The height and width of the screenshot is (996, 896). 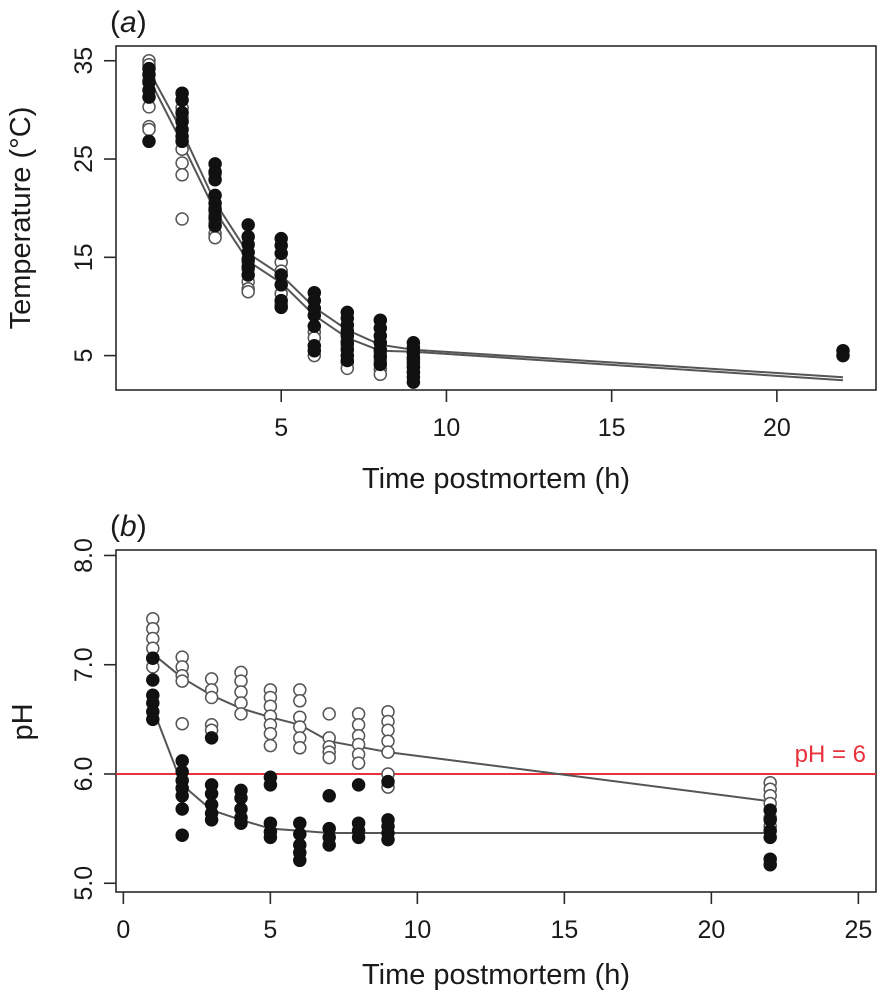 I want to click on panel-a-label: (a), so click(x=128, y=22).